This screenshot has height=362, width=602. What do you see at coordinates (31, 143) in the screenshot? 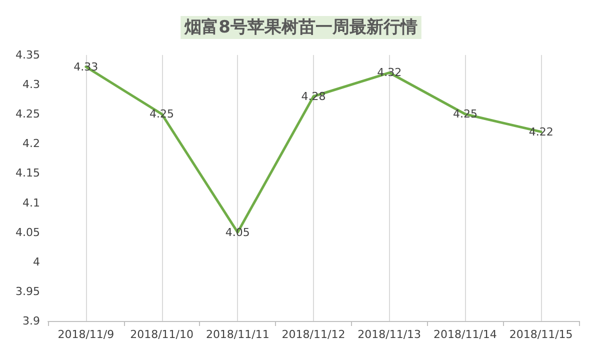
I see `y-tick-label: 4.2` at bounding box center [31, 143].